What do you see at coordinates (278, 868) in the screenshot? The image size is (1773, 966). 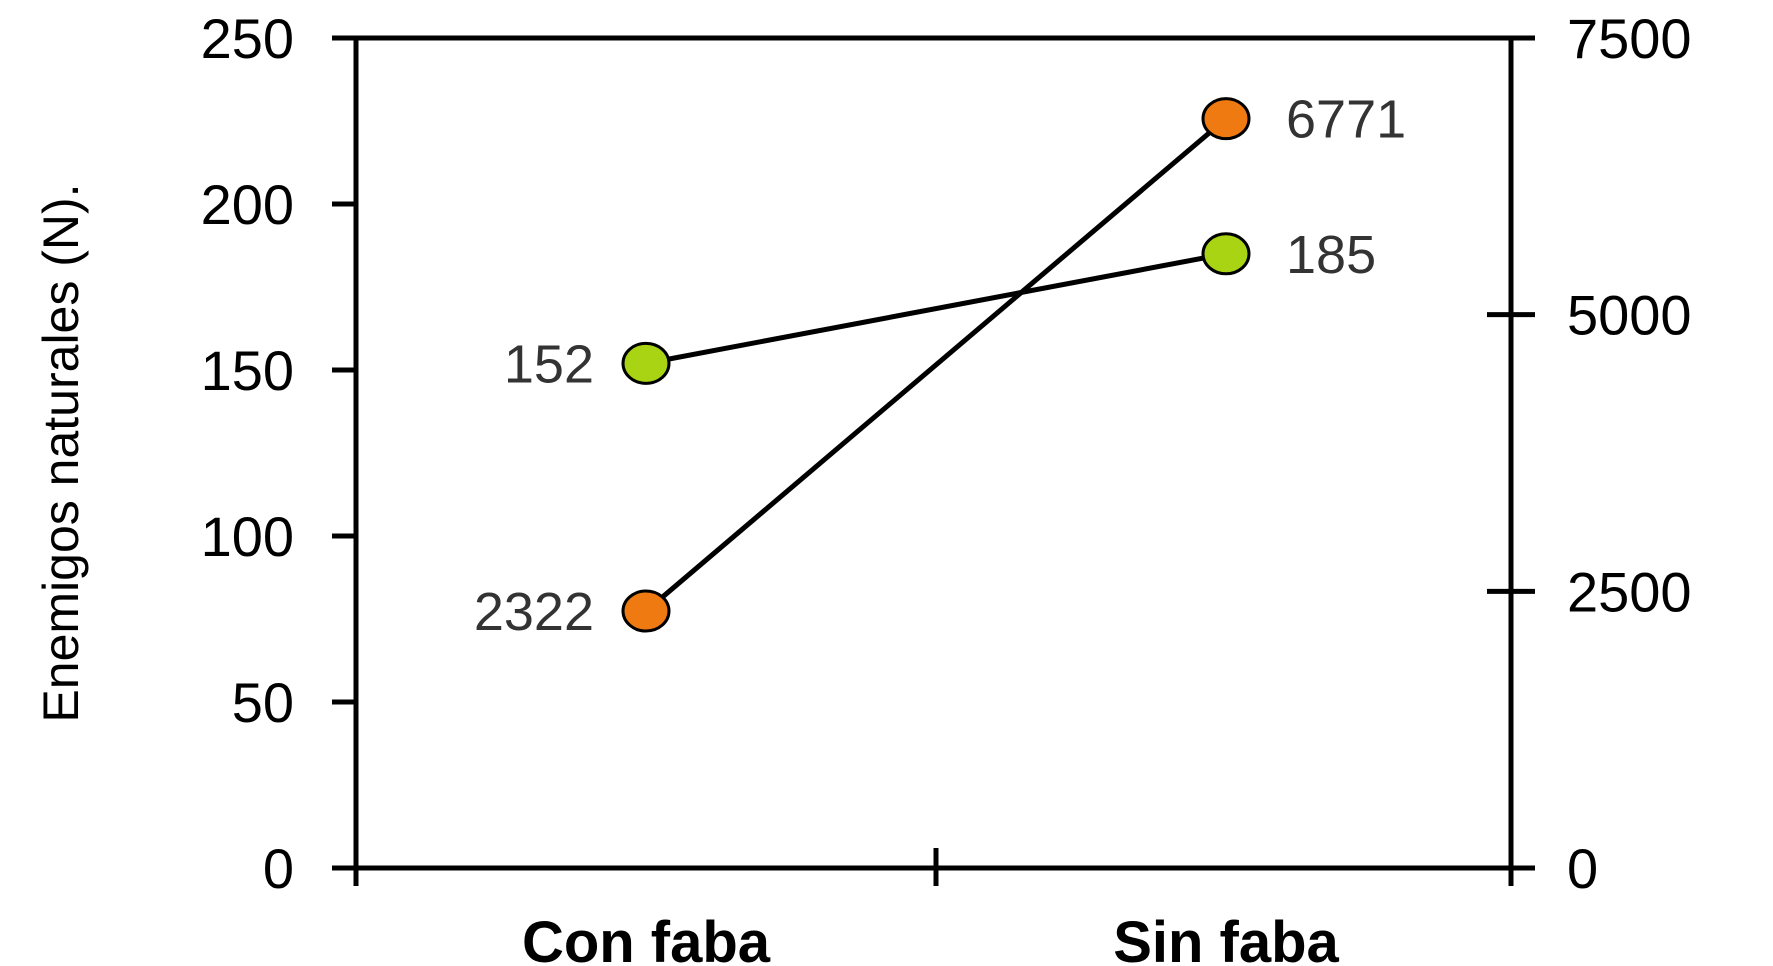 I see `left-y-tick-label: 0` at bounding box center [278, 868].